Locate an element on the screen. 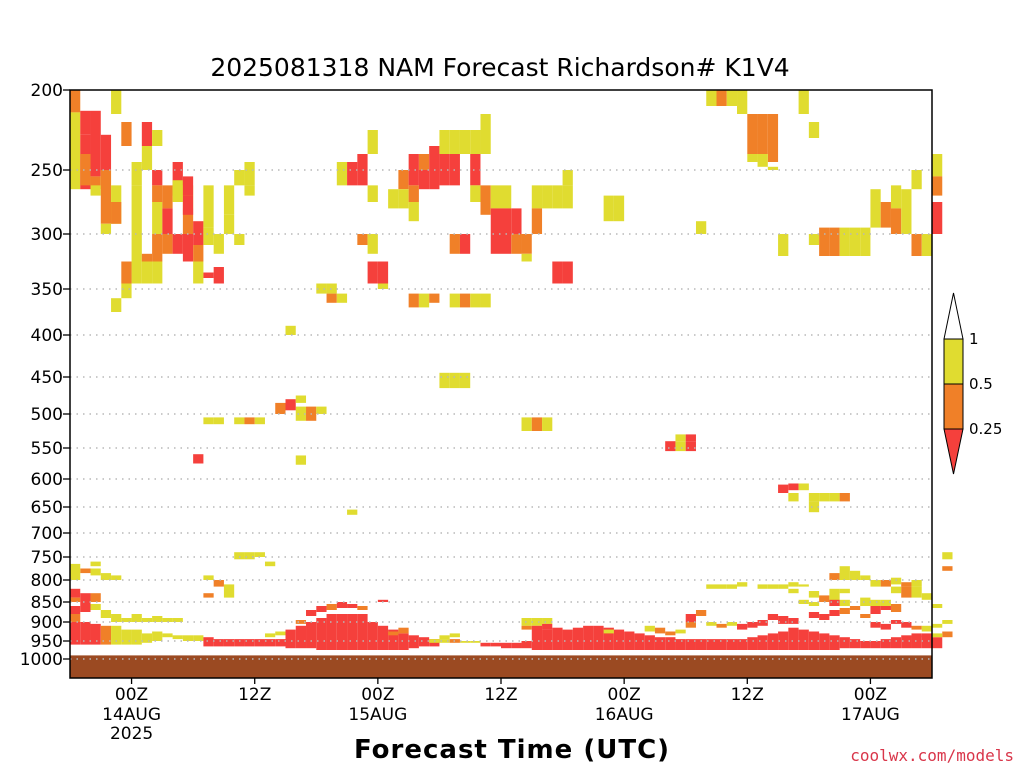 This screenshot has width=1024, height=768. x-tick-label: 12Z is located at coordinates (500, 695).